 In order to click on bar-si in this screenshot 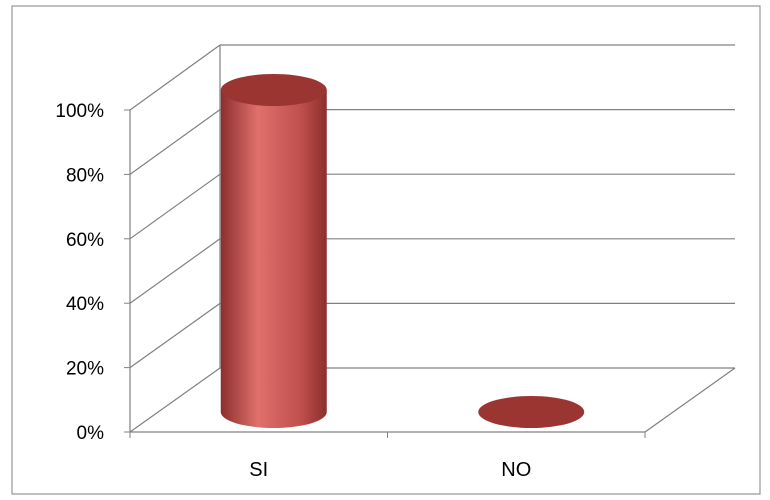, I will do `click(273, 251)`.